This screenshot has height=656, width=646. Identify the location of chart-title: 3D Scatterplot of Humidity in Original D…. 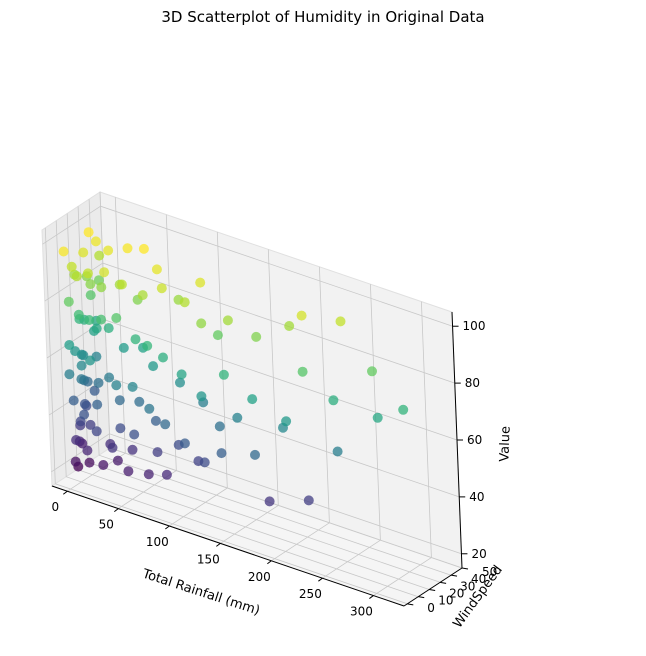
(323, 17).